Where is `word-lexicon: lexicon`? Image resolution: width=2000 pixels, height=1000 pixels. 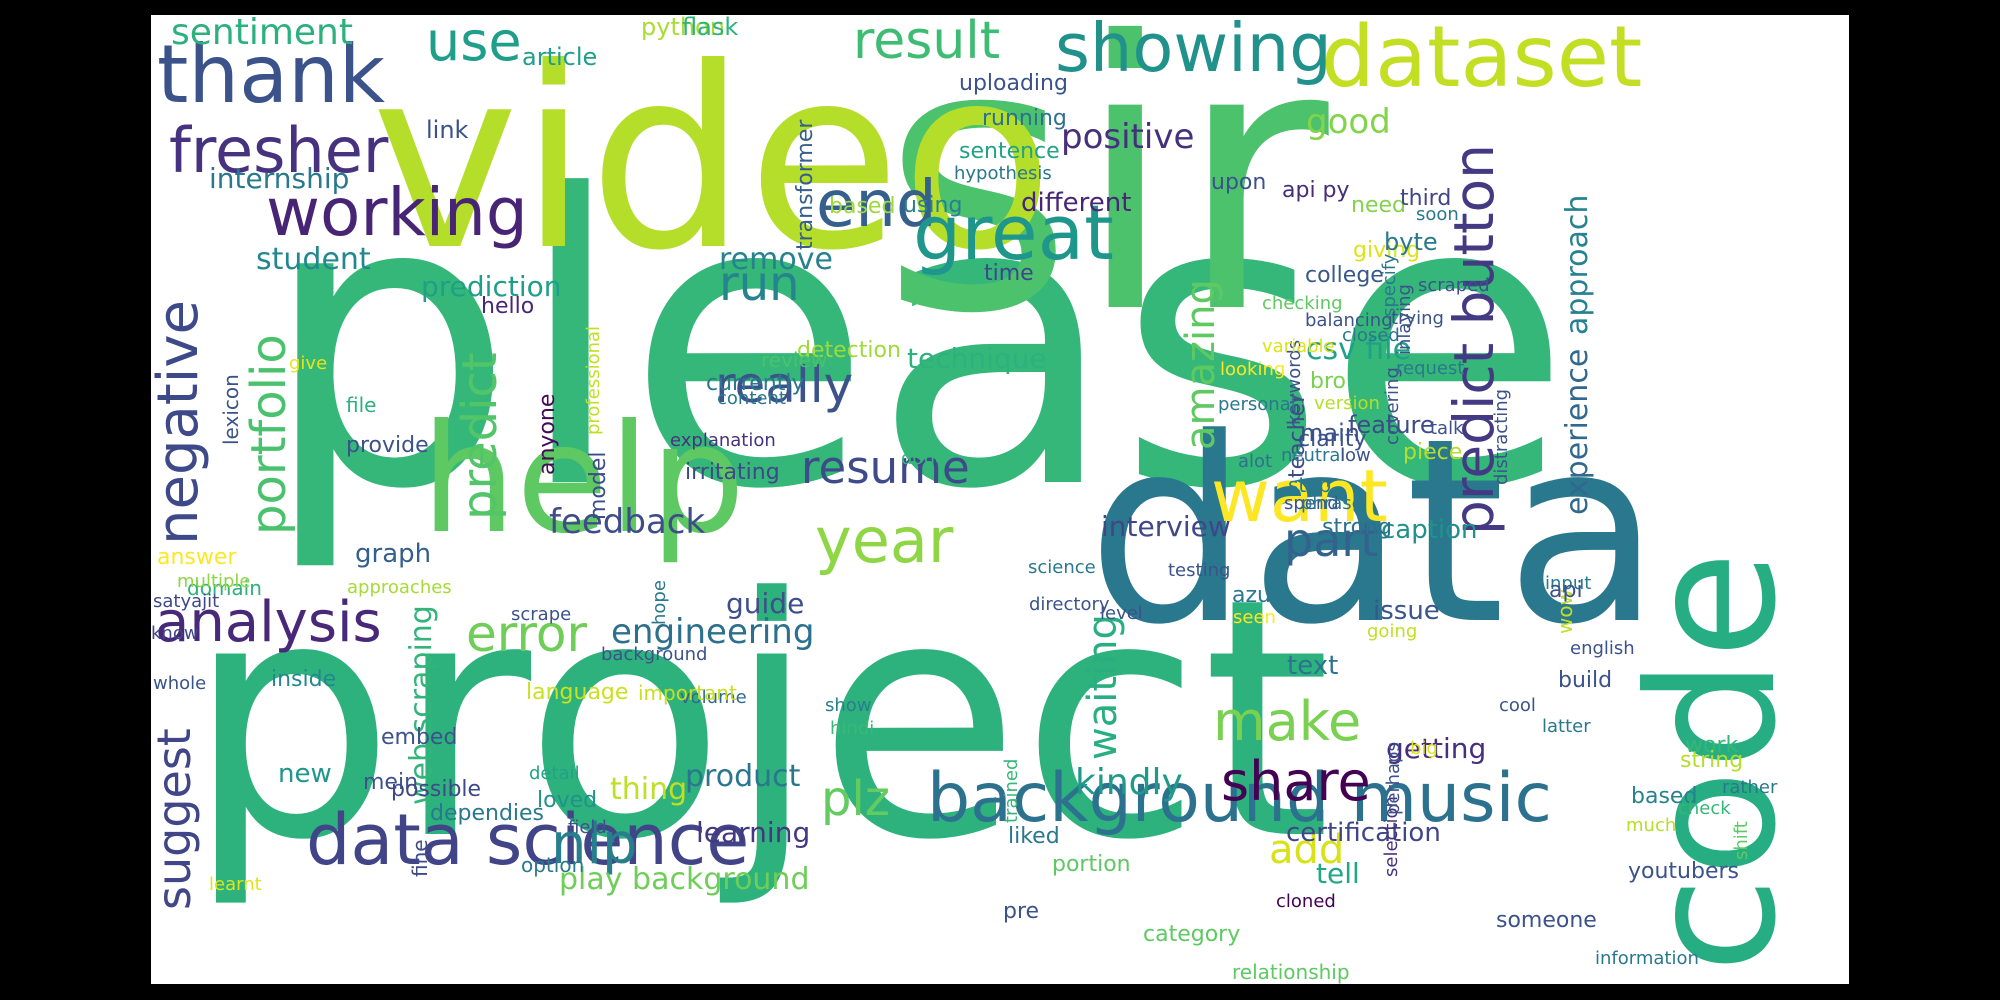 word-lexicon: lexicon is located at coordinates (231, 409).